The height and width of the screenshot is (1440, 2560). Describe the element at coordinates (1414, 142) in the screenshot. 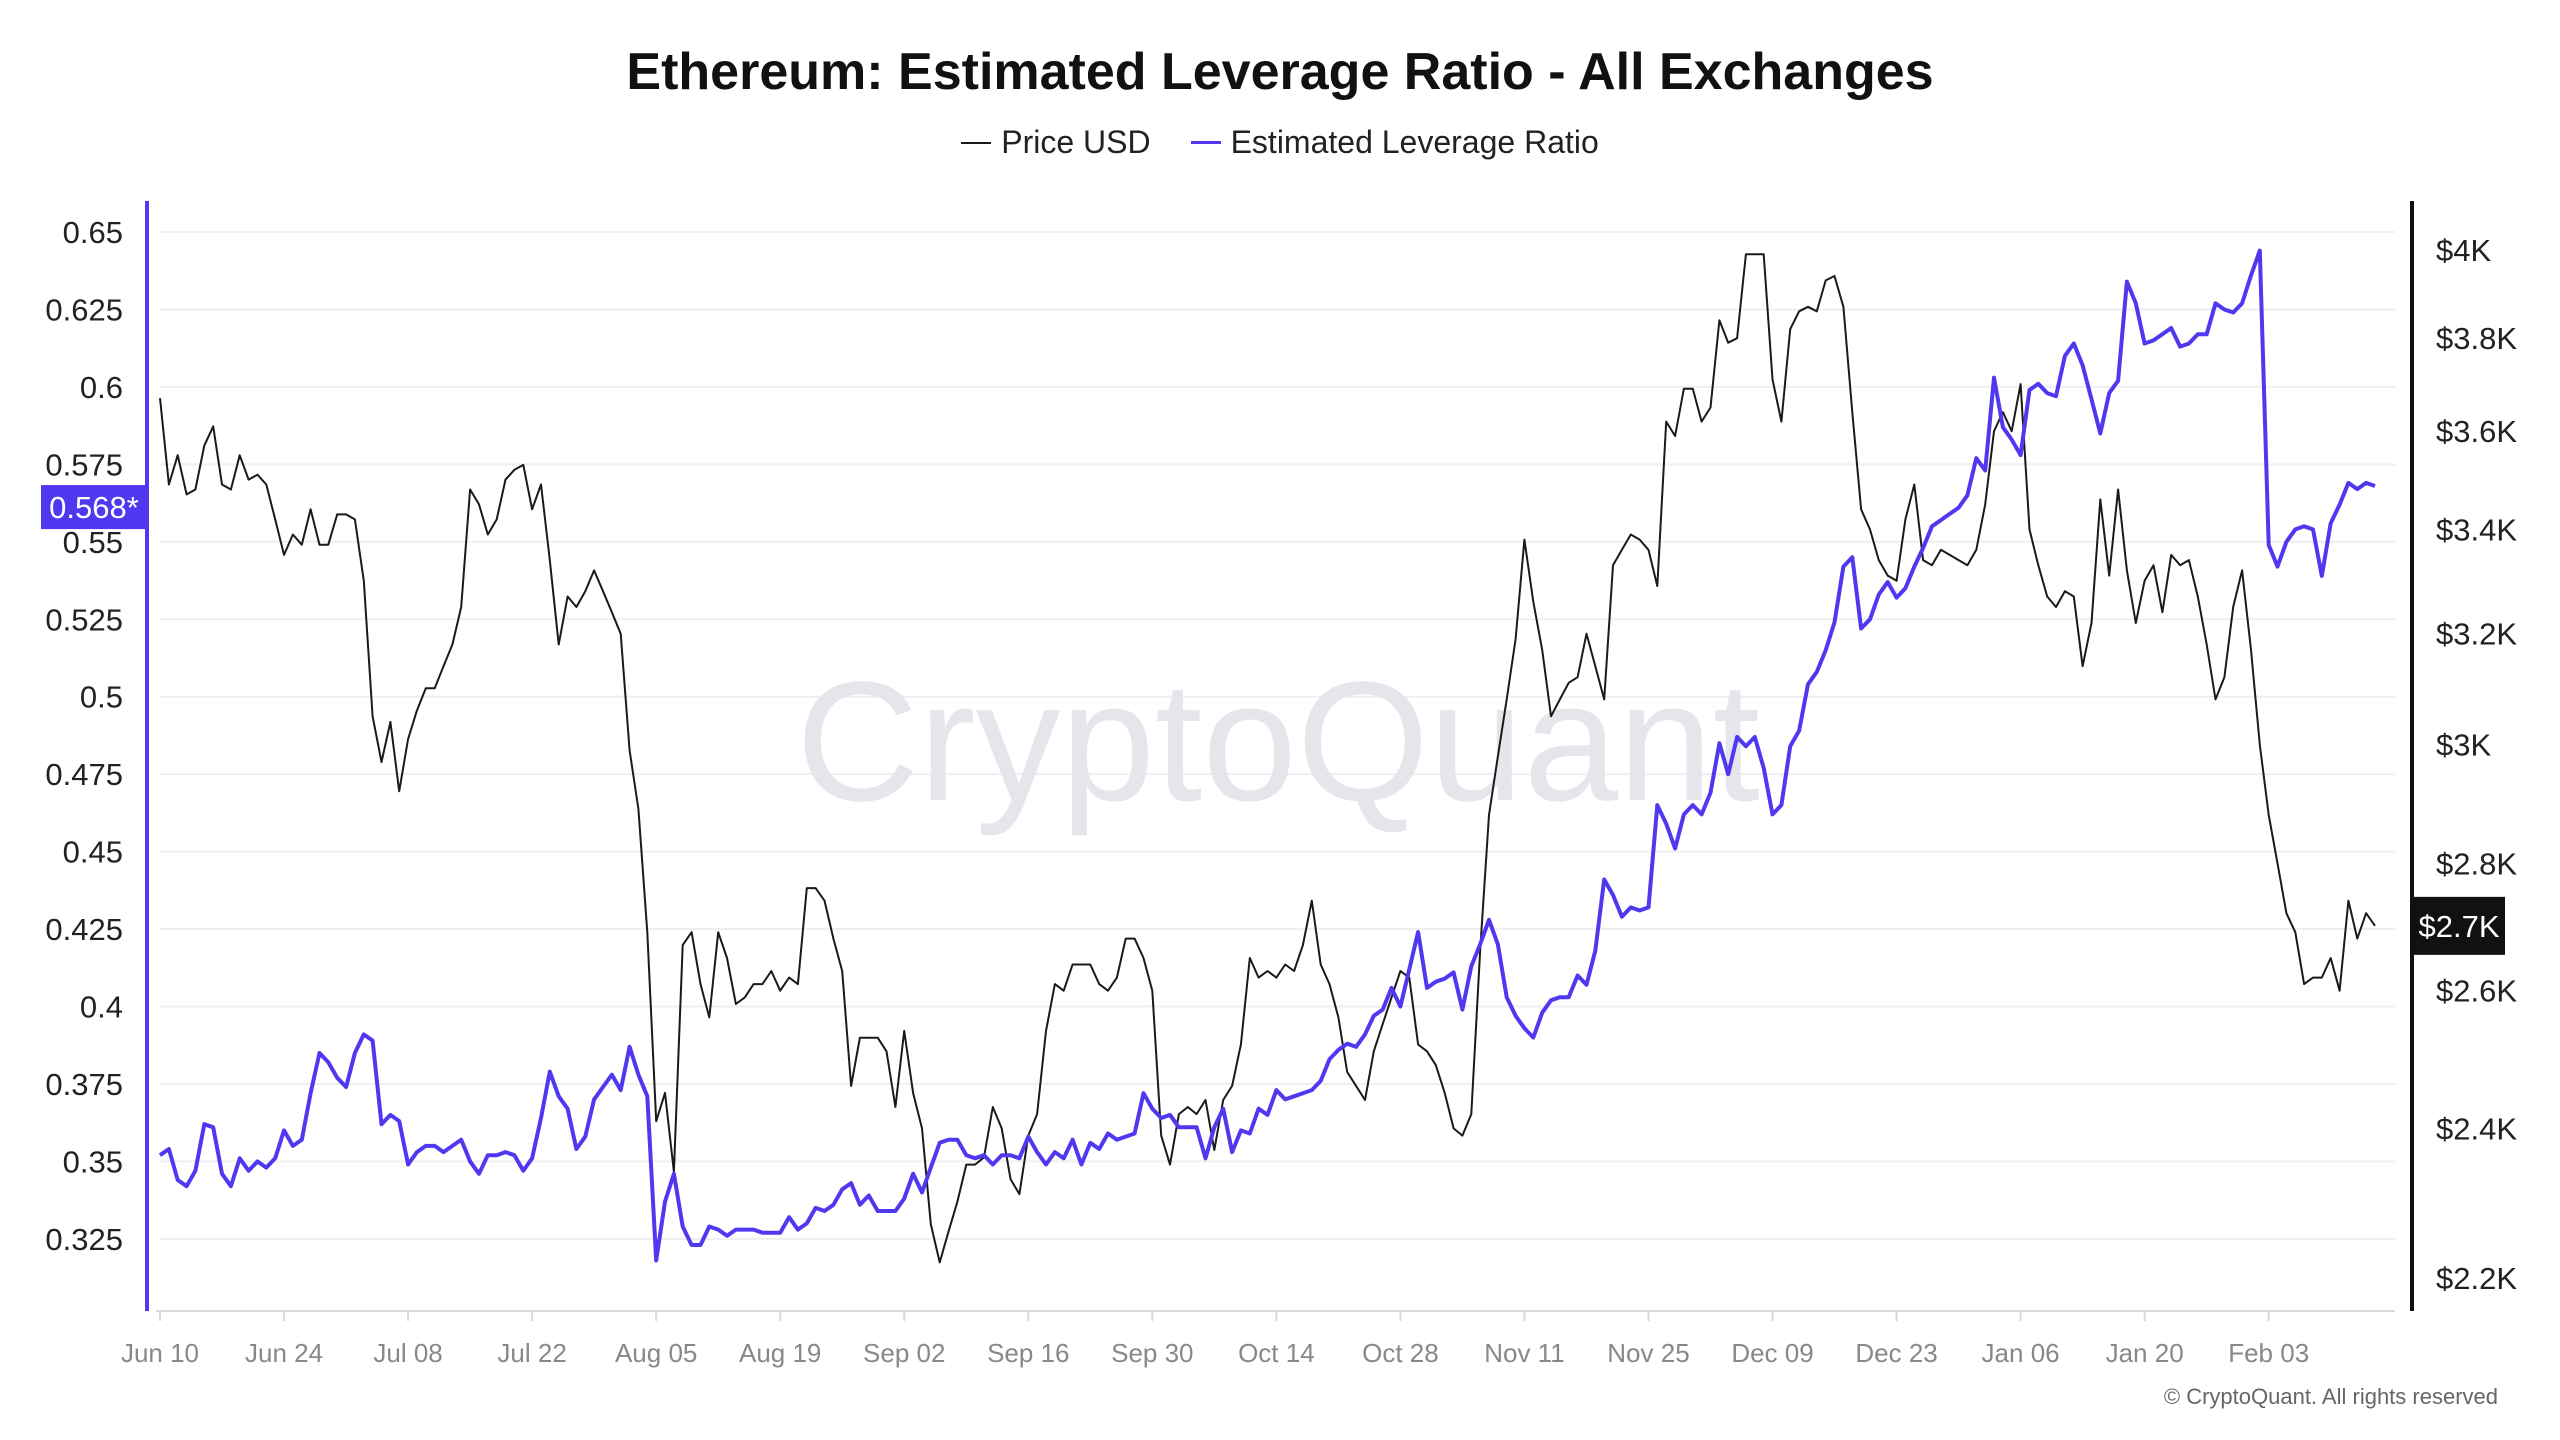

I see `legend-label-leverage: Estimated Leverage Ratio` at that location.